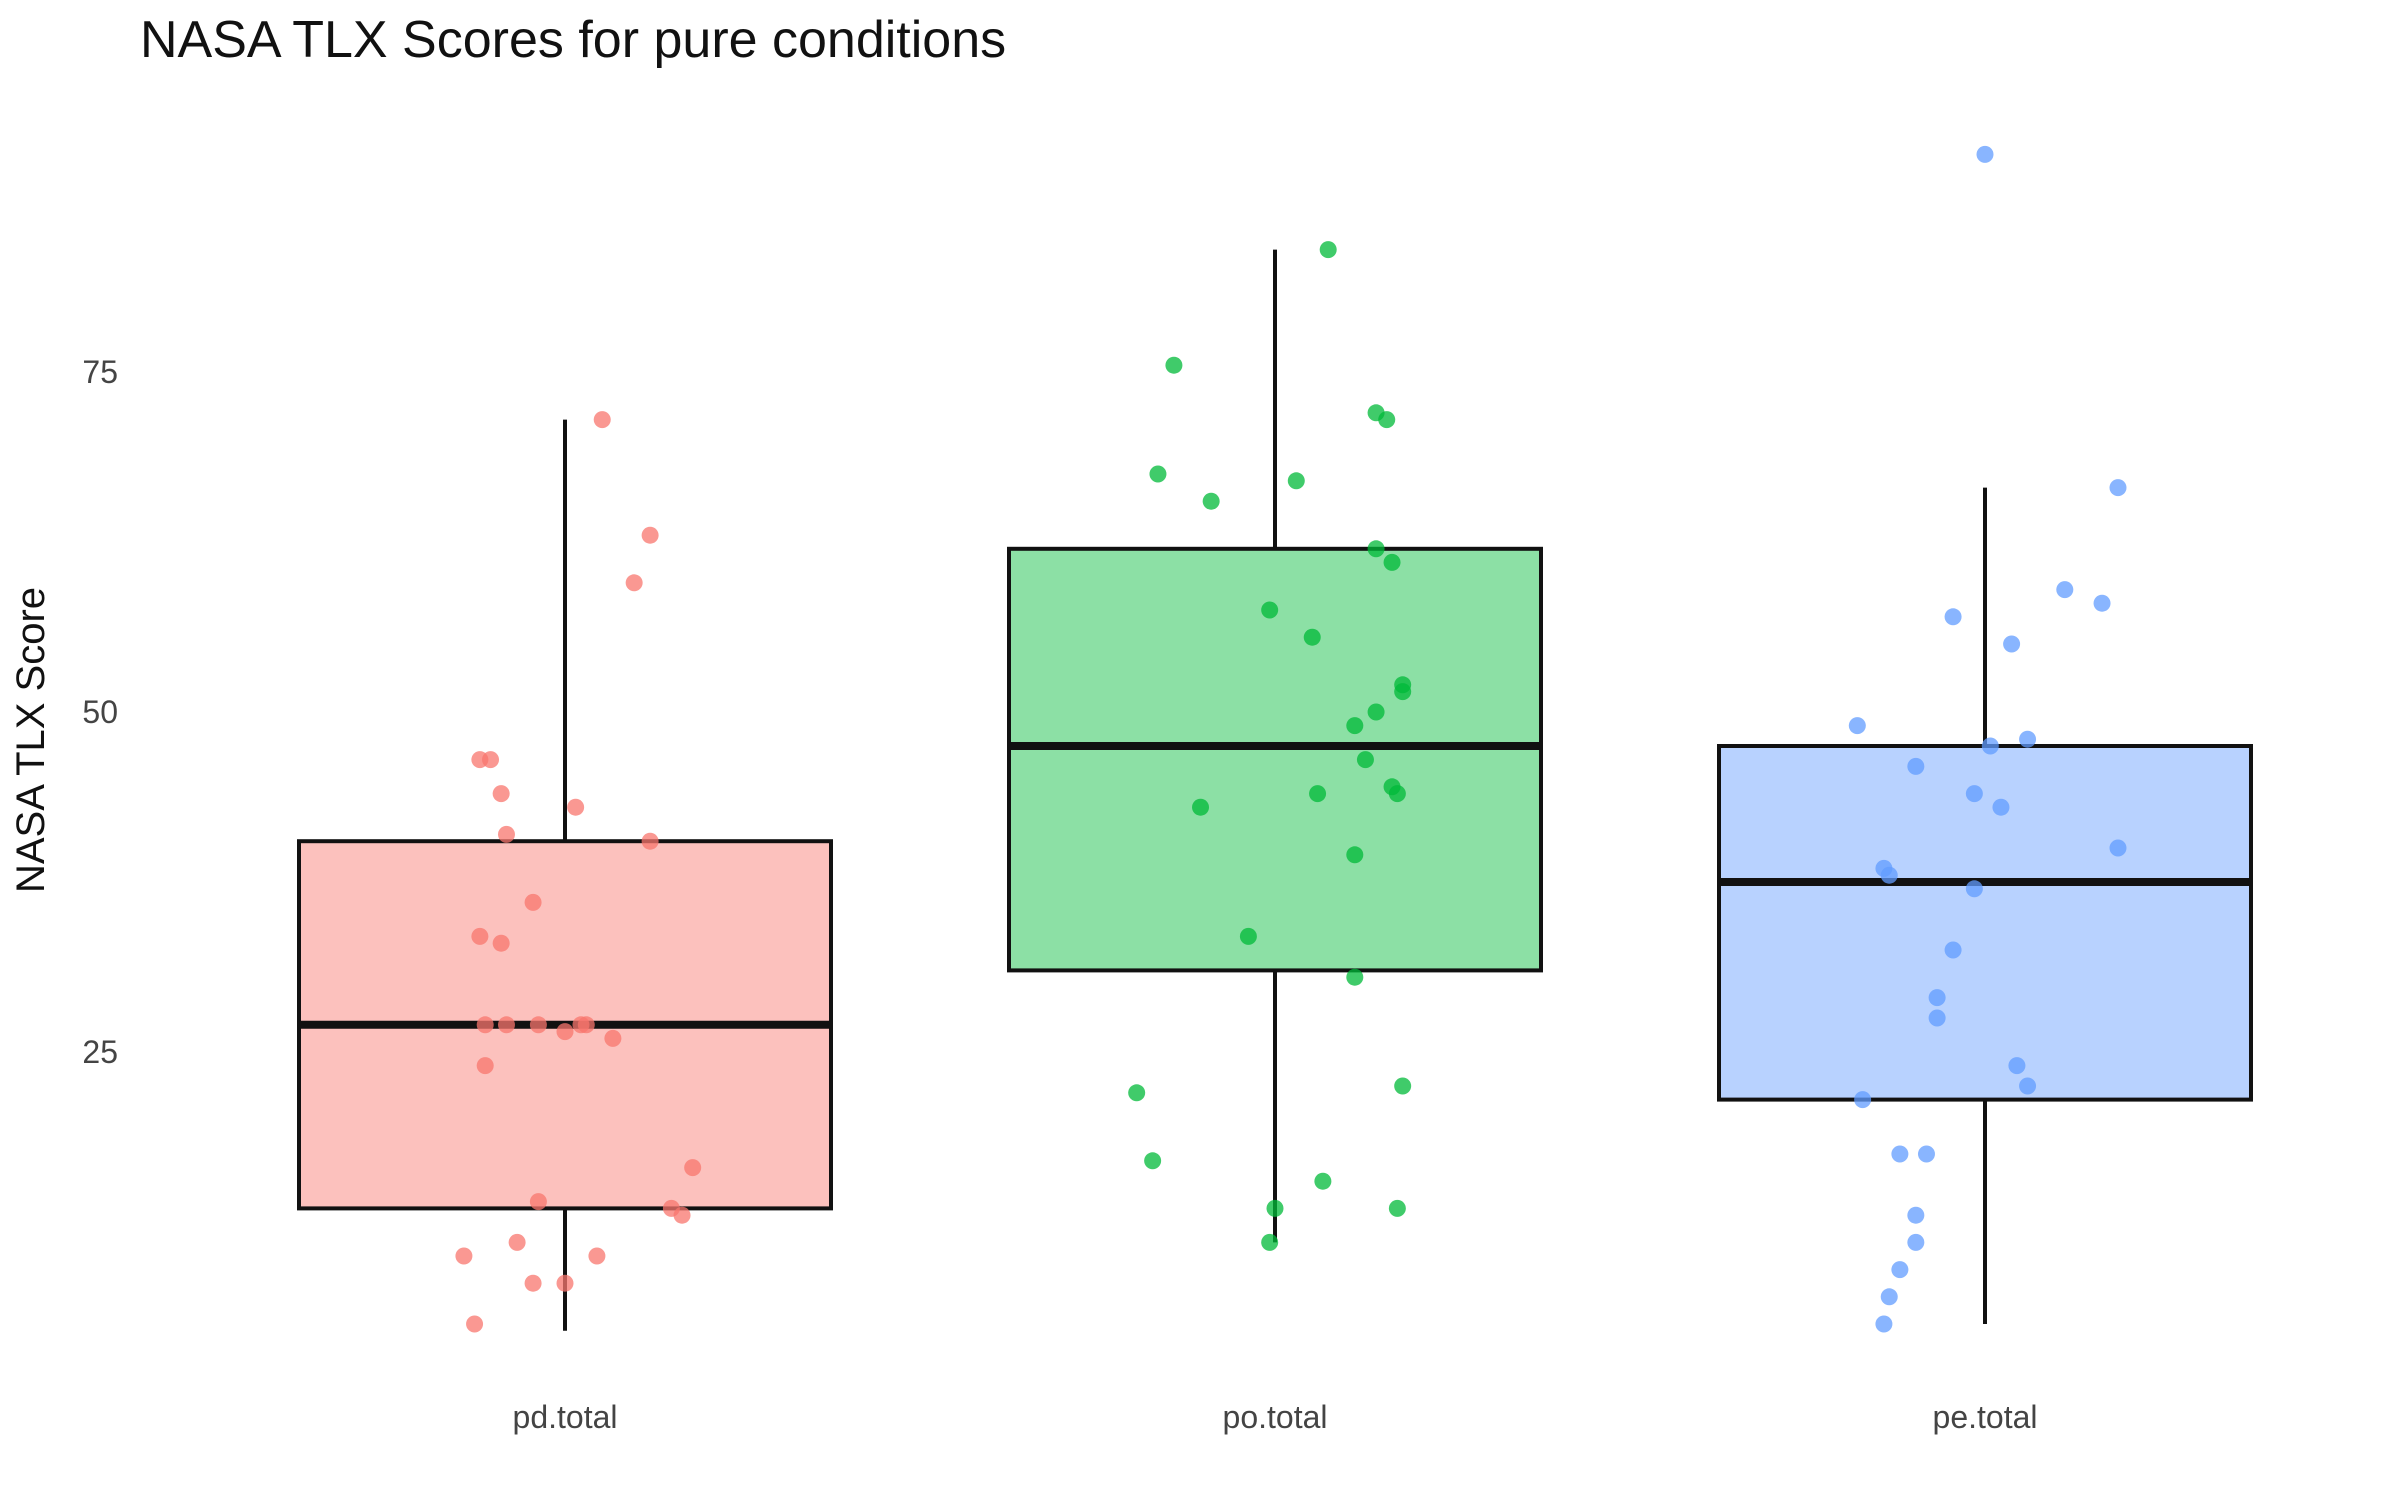 The image size is (2400, 1500). I want to click on x-axis-ticks: pd.total po.total pe.total, so click(1275, 1417).